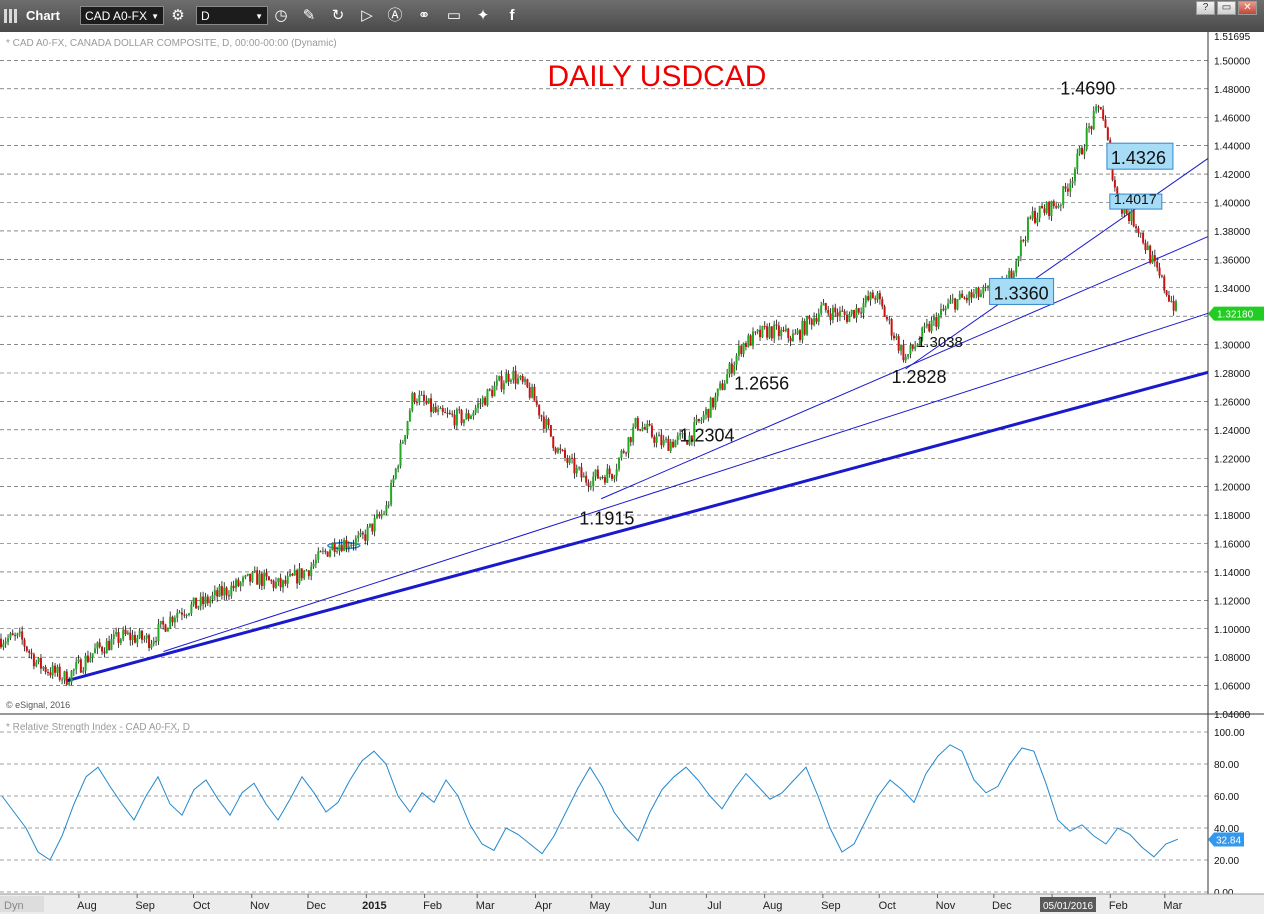  What do you see at coordinates (1205, 8) in the screenshot?
I see `help-button: ?` at bounding box center [1205, 8].